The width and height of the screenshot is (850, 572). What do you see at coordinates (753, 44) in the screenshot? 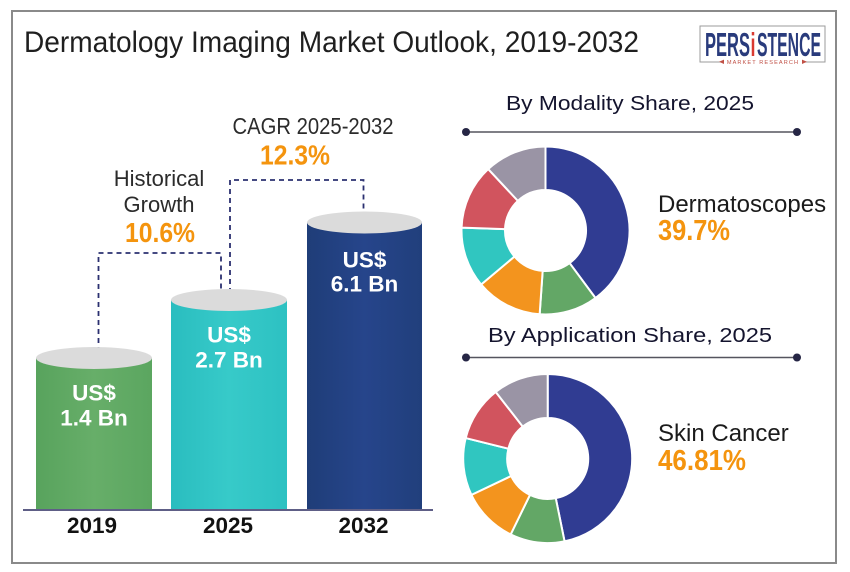
I see `svg-text: i` at bounding box center [753, 44].